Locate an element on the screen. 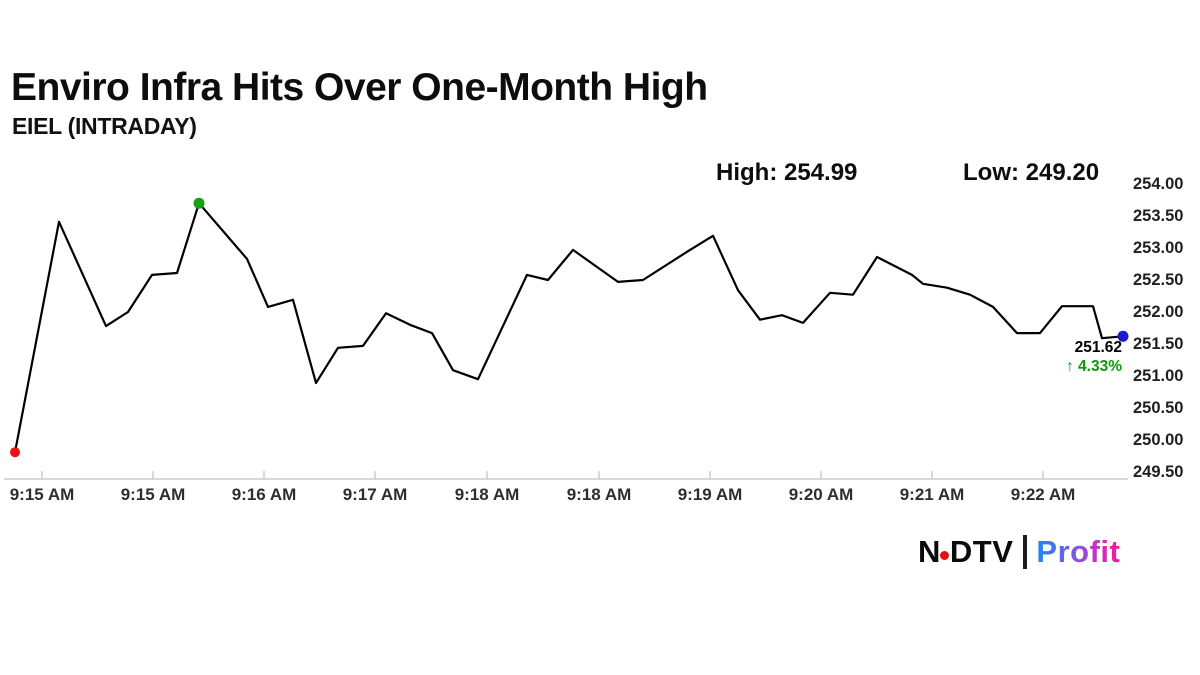  ndtv-profit-logo: N DTV Profit is located at coordinates (1019, 552).